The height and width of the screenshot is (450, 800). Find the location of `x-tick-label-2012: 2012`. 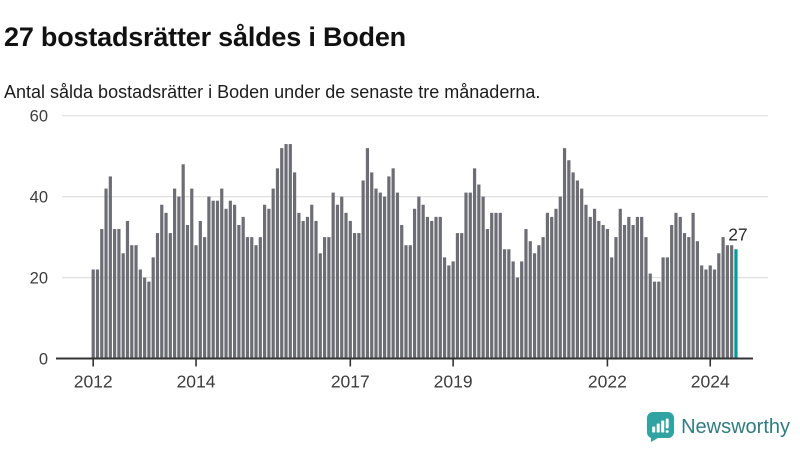

x-tick-label-2012: 2012 is located at coordinates (93, 382).